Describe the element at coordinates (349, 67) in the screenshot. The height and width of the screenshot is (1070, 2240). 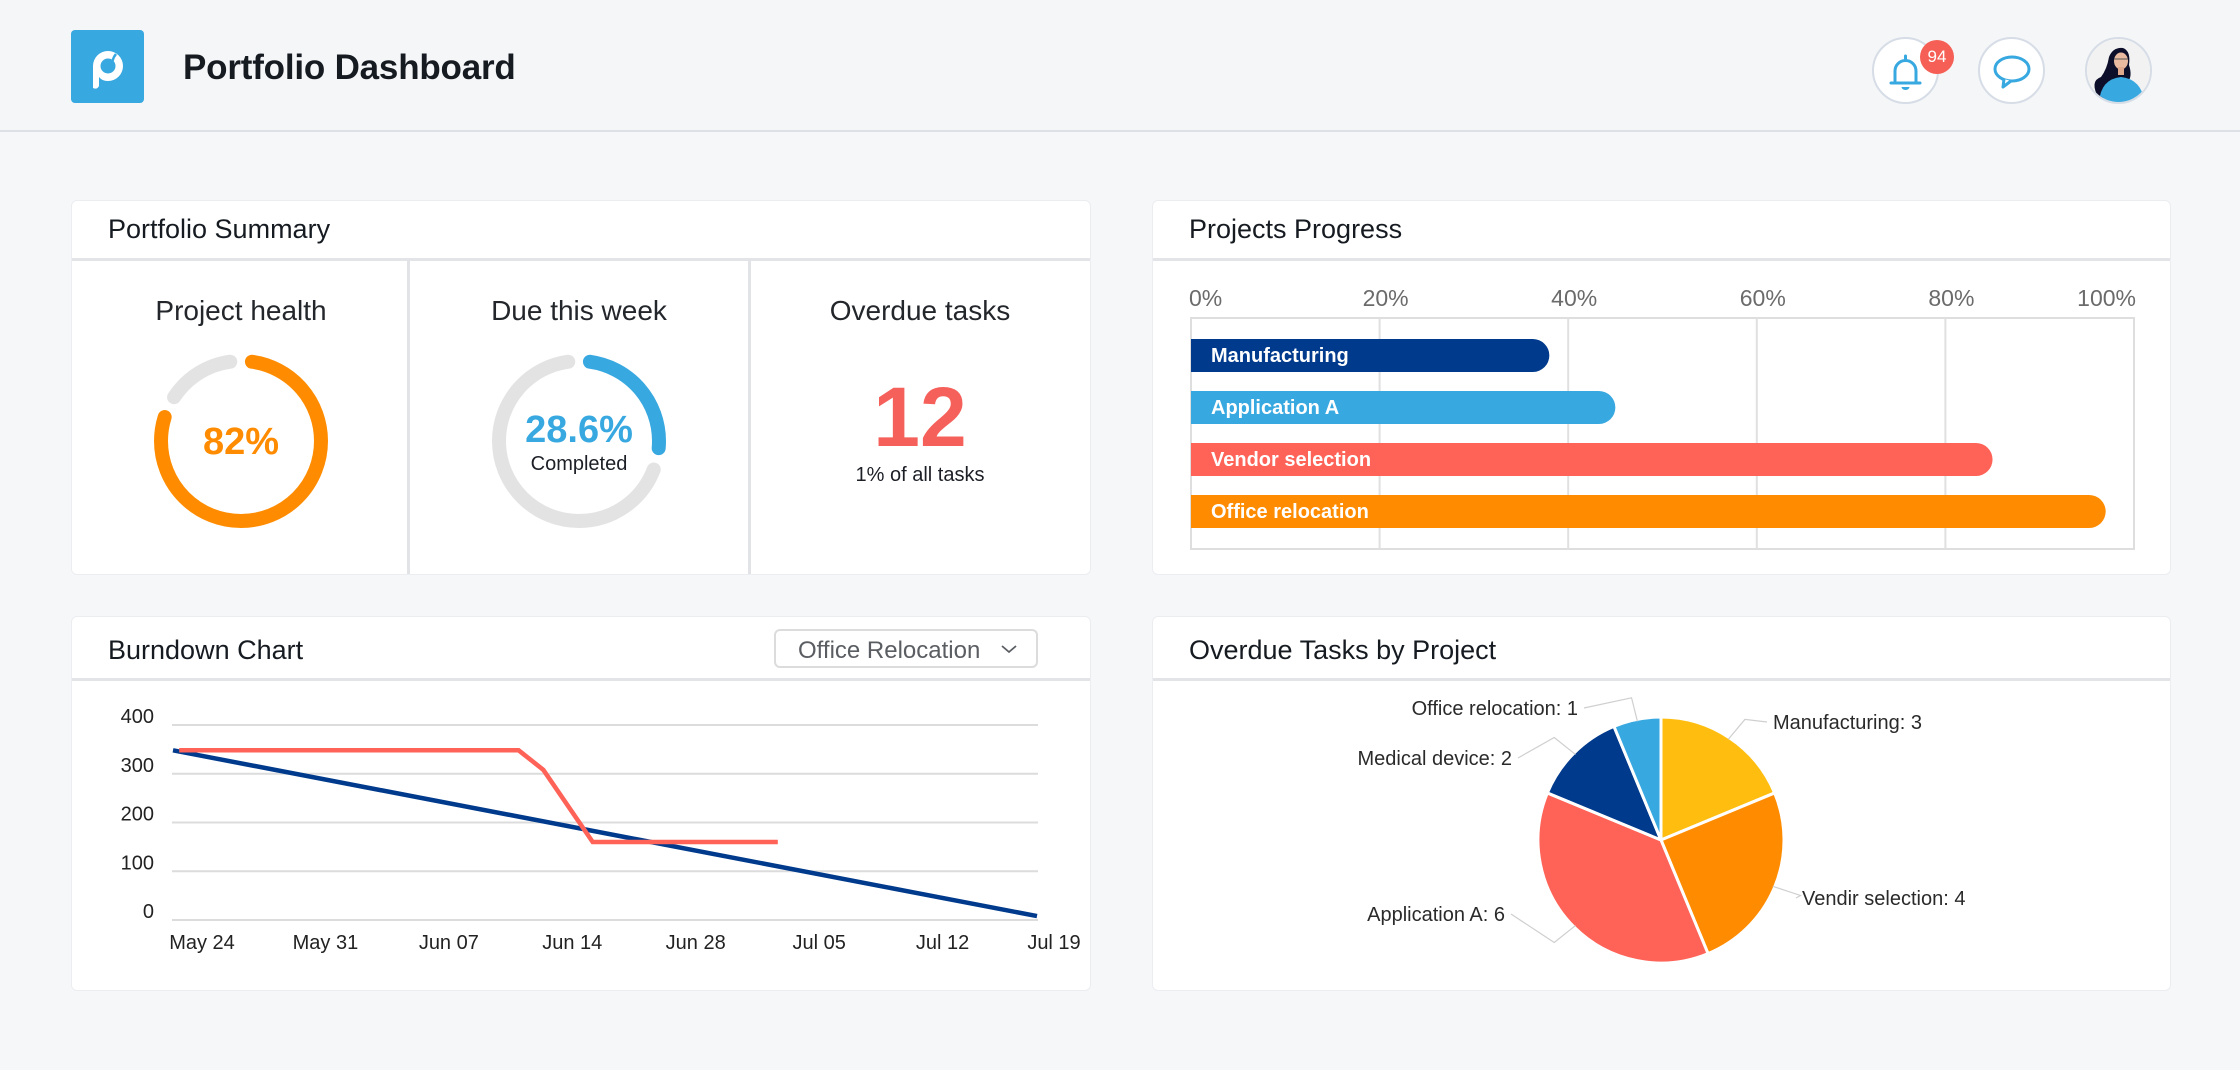
I see `page-title: Portfolio Dashboard` at that location.